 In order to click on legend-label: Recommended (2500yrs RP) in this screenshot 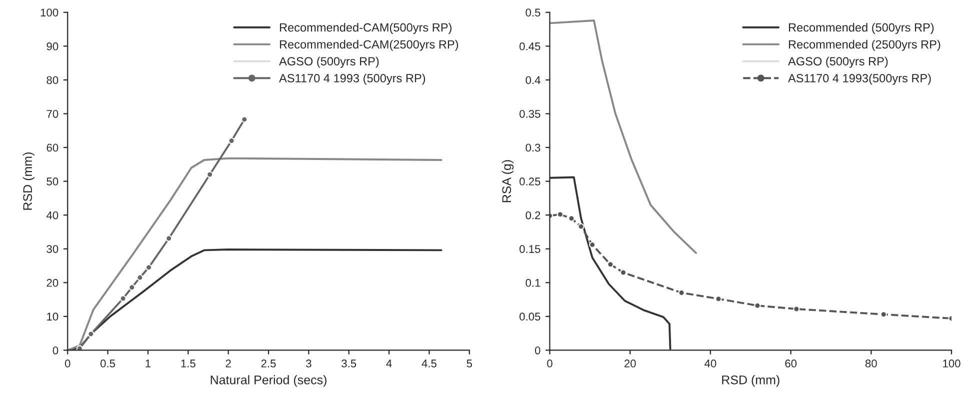, I will do `click(864, 45)`.